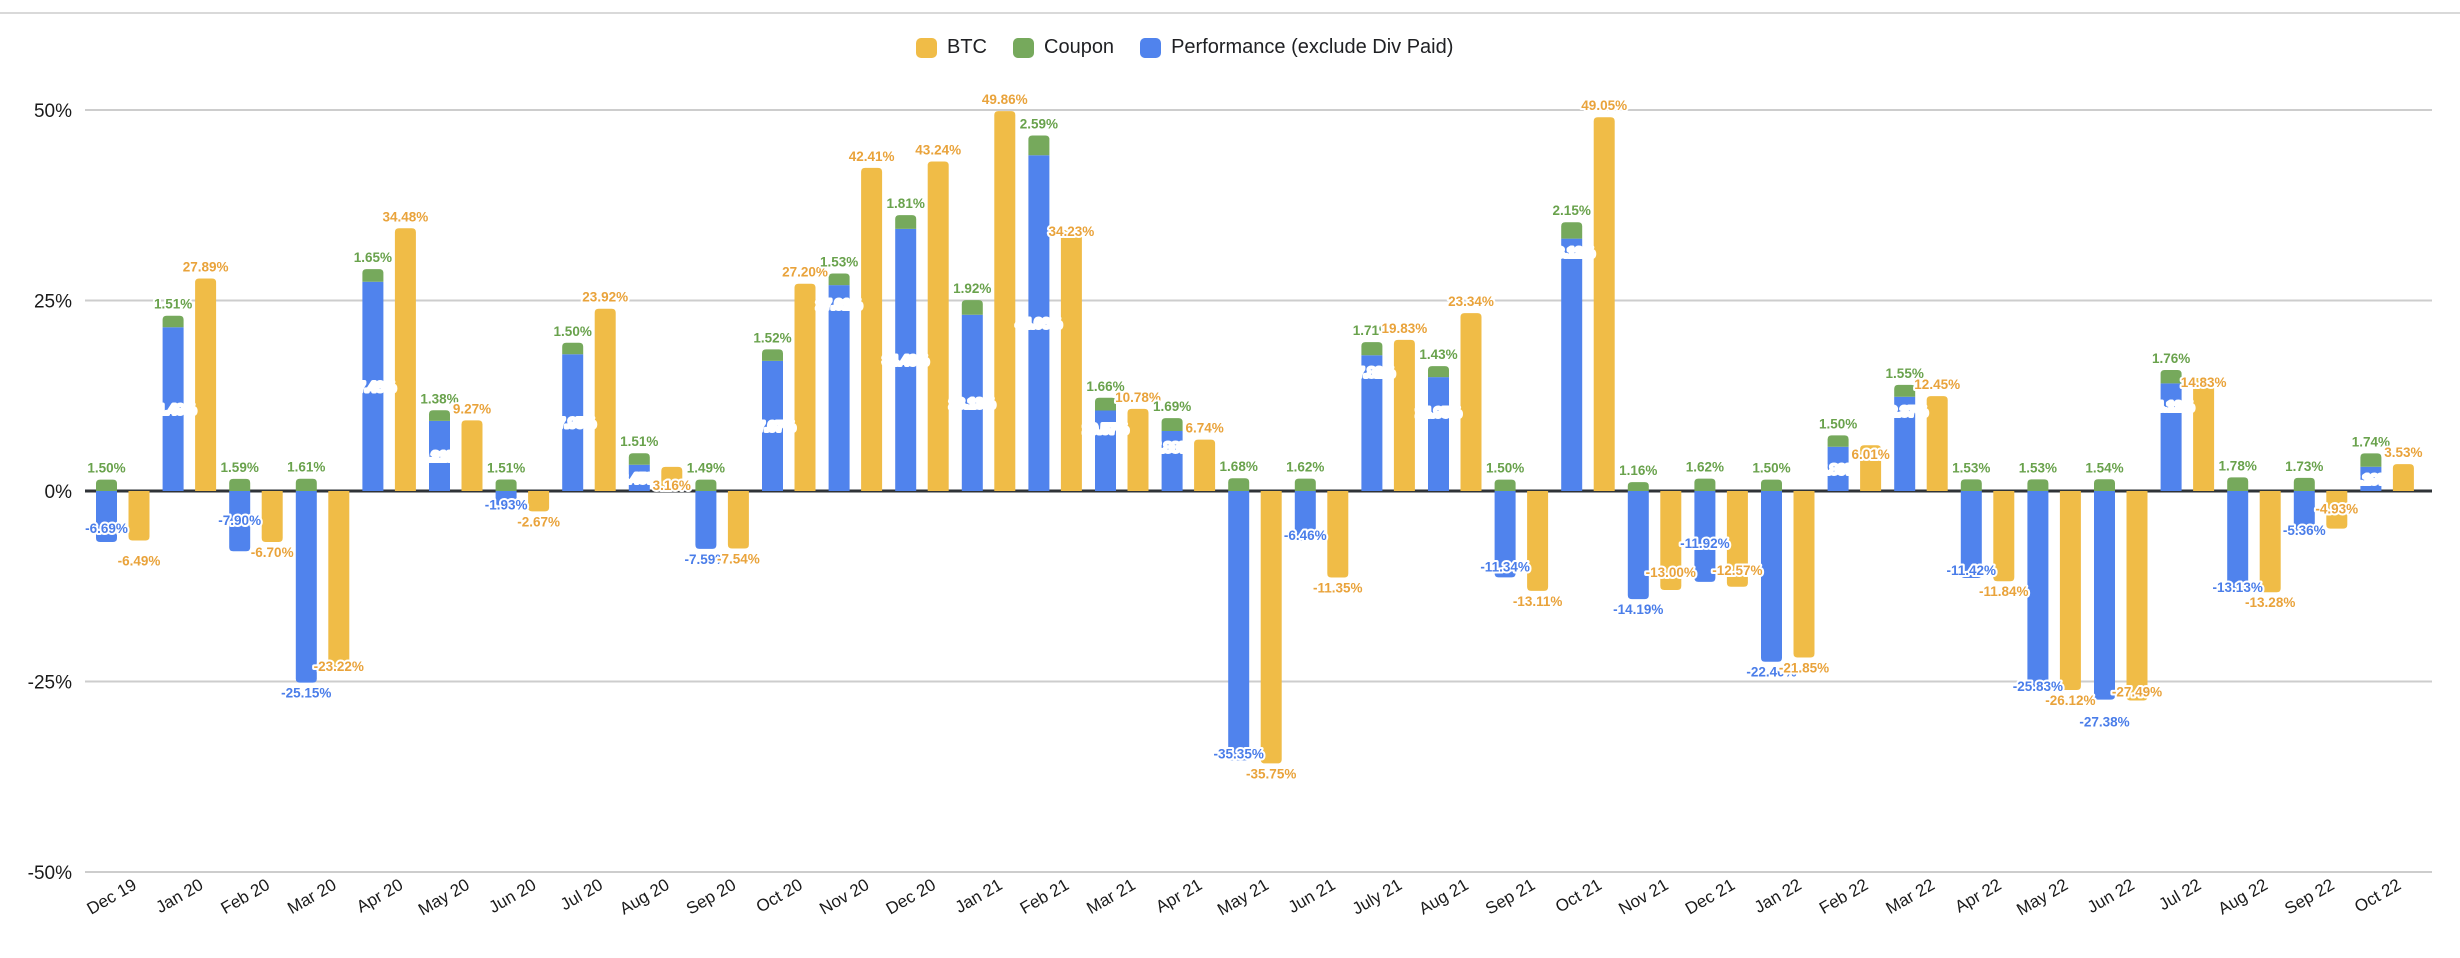  Describe the element at coordinates (1063, 47) in the screenshot. I see `legend-item-coupon: Coupon` at that location.